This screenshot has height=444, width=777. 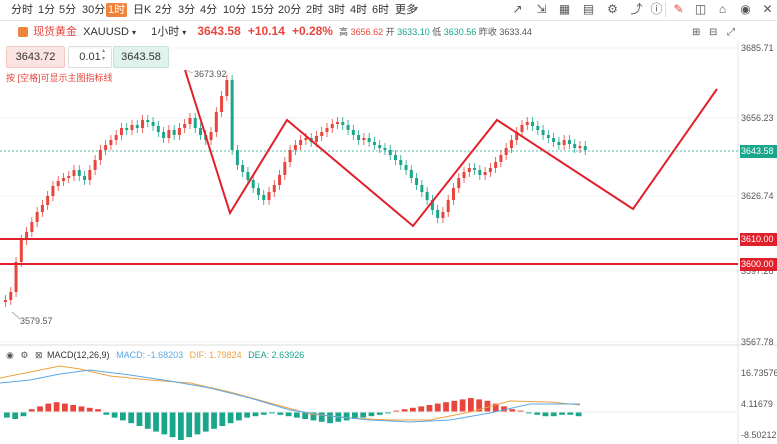 What do you see at coordinates (722, 9) in the screenshot?
I see `home-icon: ⌂` at bounding box center [722, 9].